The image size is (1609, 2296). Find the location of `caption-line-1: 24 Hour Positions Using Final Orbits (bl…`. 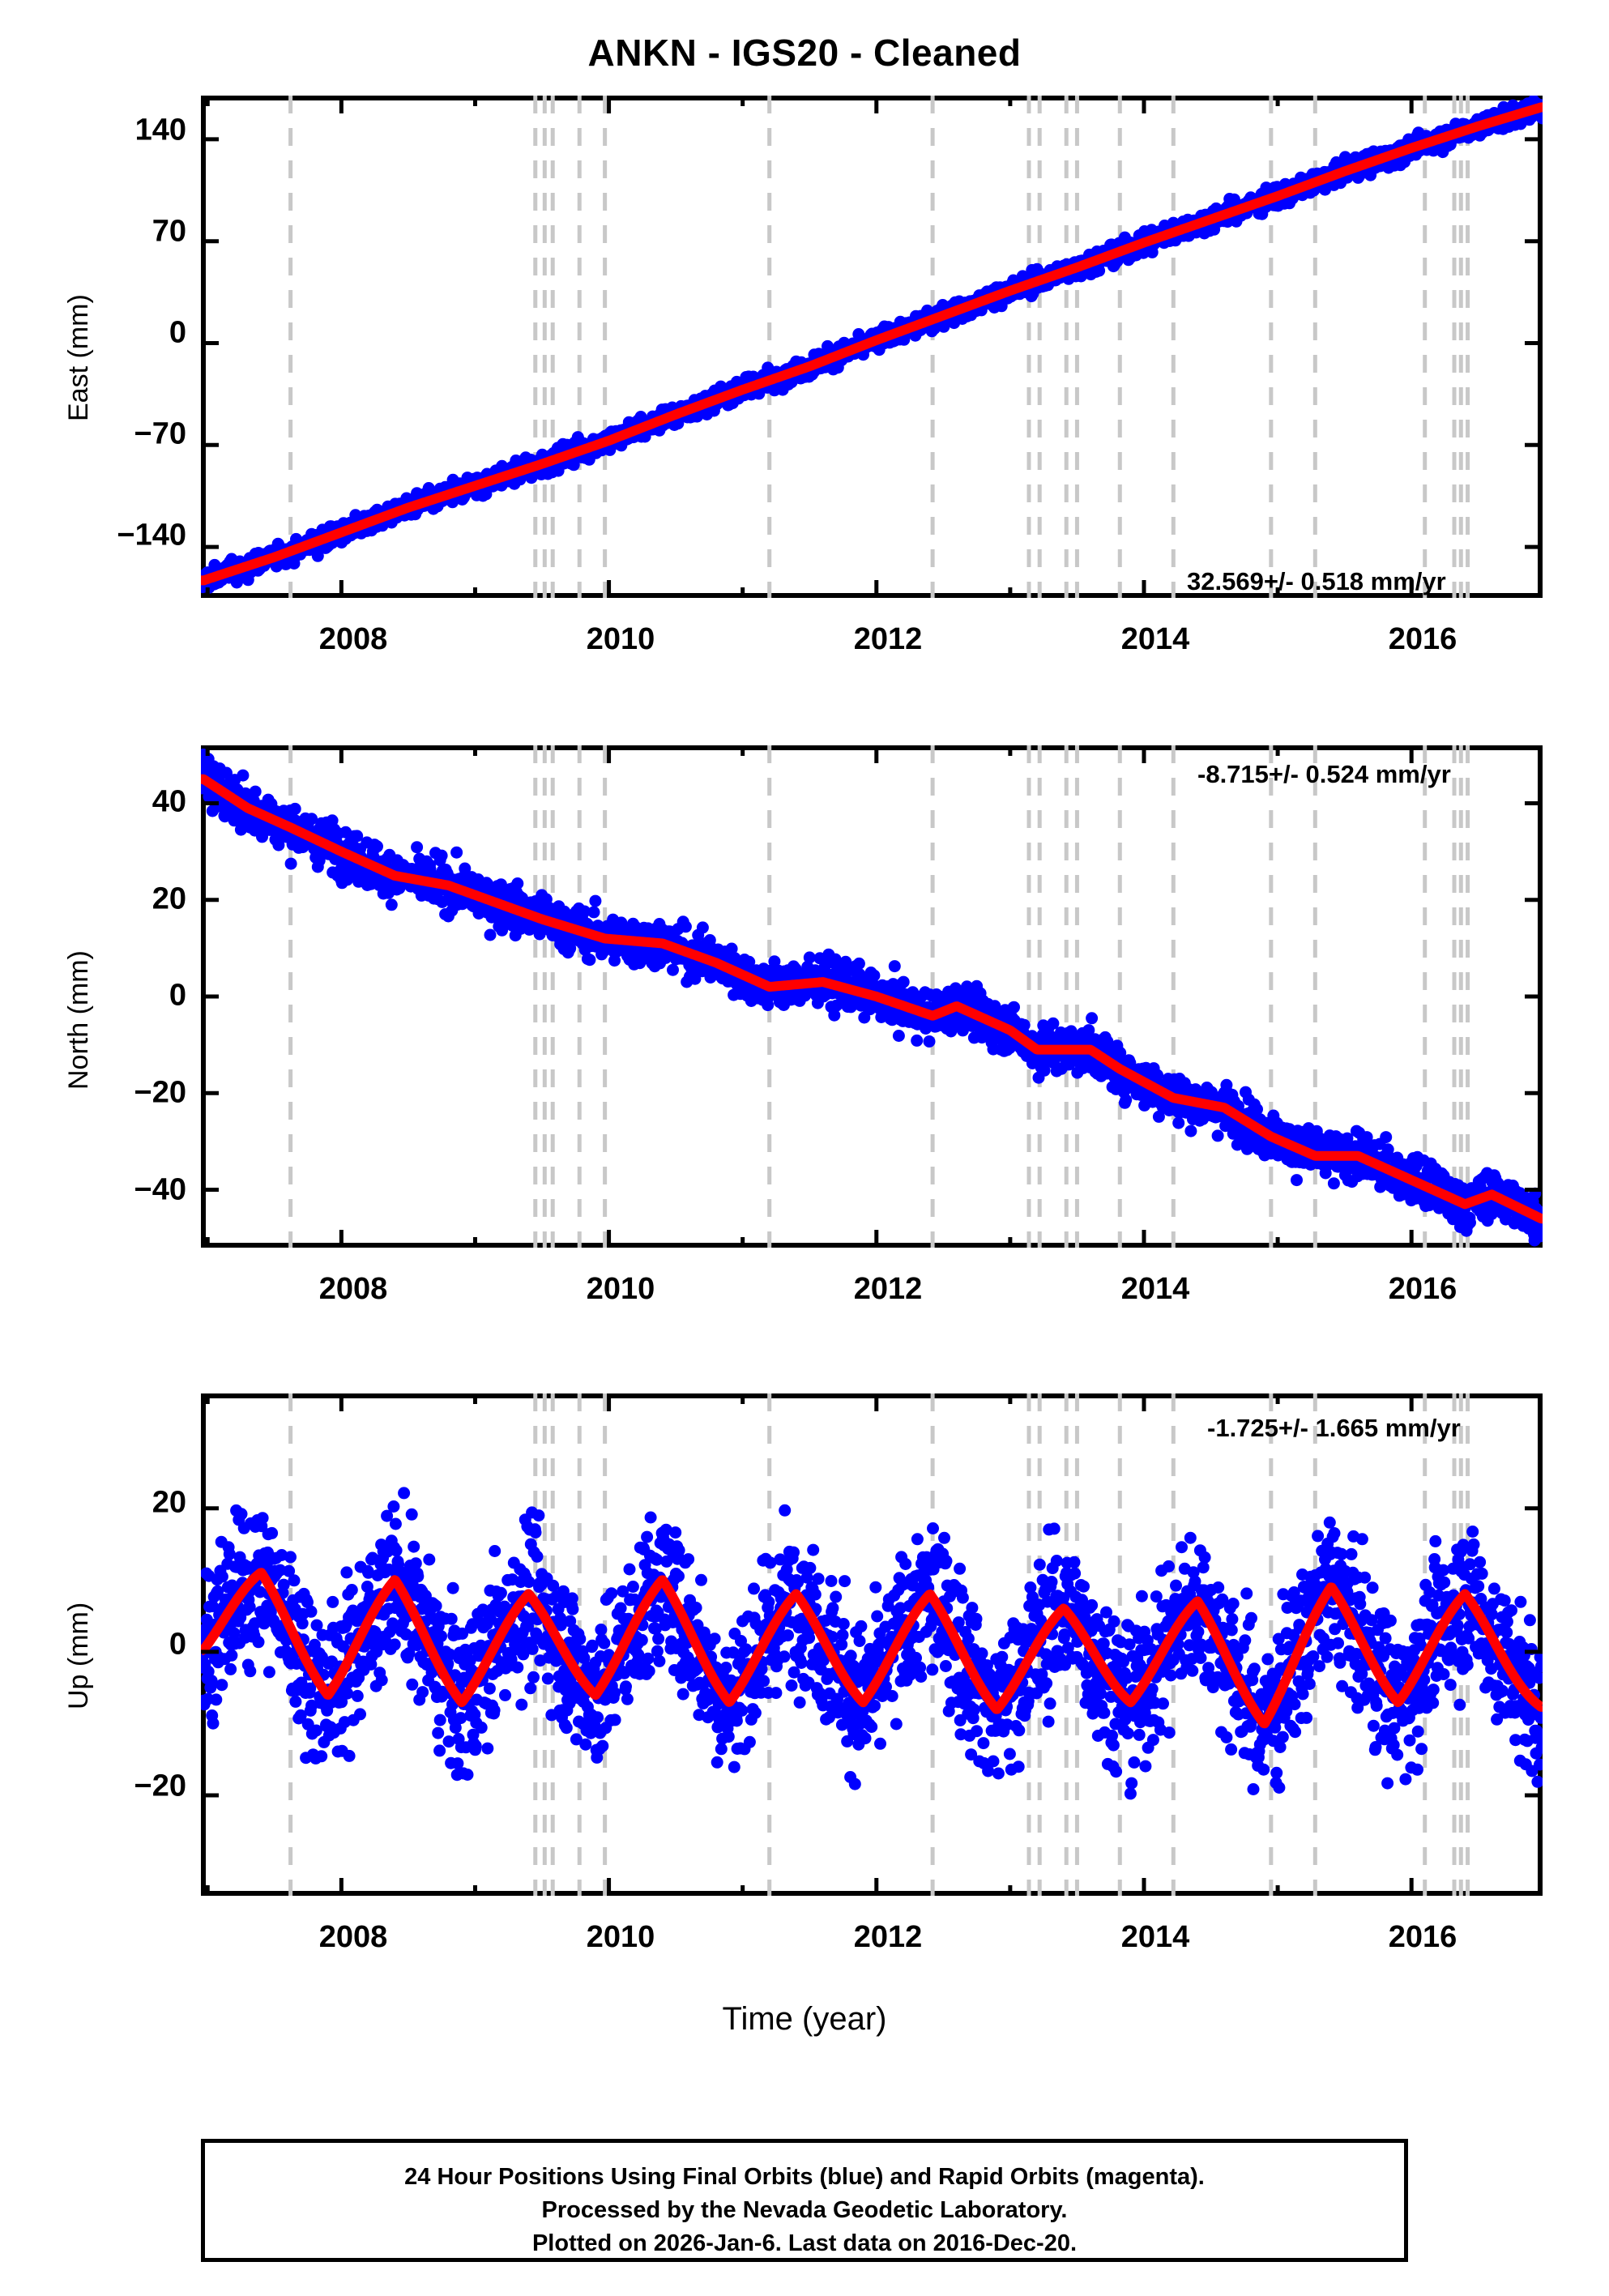

caption-line-1: 24 Hour Positions Using Final Orbits (bl… is located at coordinates (804, 2177).